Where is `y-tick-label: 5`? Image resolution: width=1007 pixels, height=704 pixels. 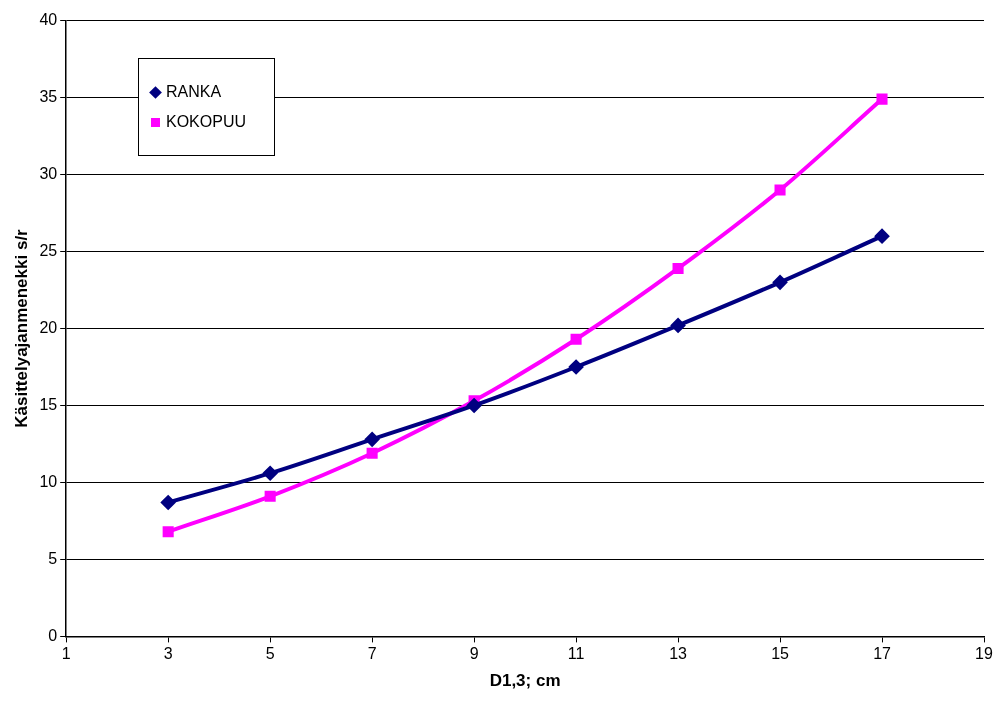
y-tick-label: 5 is located at coordinates (53, 558).